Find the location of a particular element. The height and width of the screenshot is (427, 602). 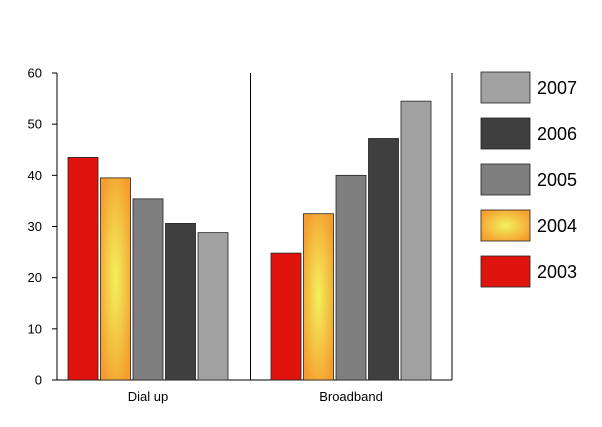

y-tick-label: 0 is located at coordinates (38, 380).